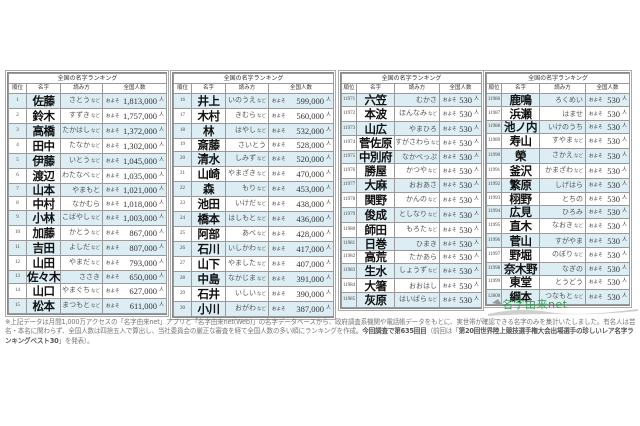  I want to click on reading: たかはしなど, so click(81, 131).